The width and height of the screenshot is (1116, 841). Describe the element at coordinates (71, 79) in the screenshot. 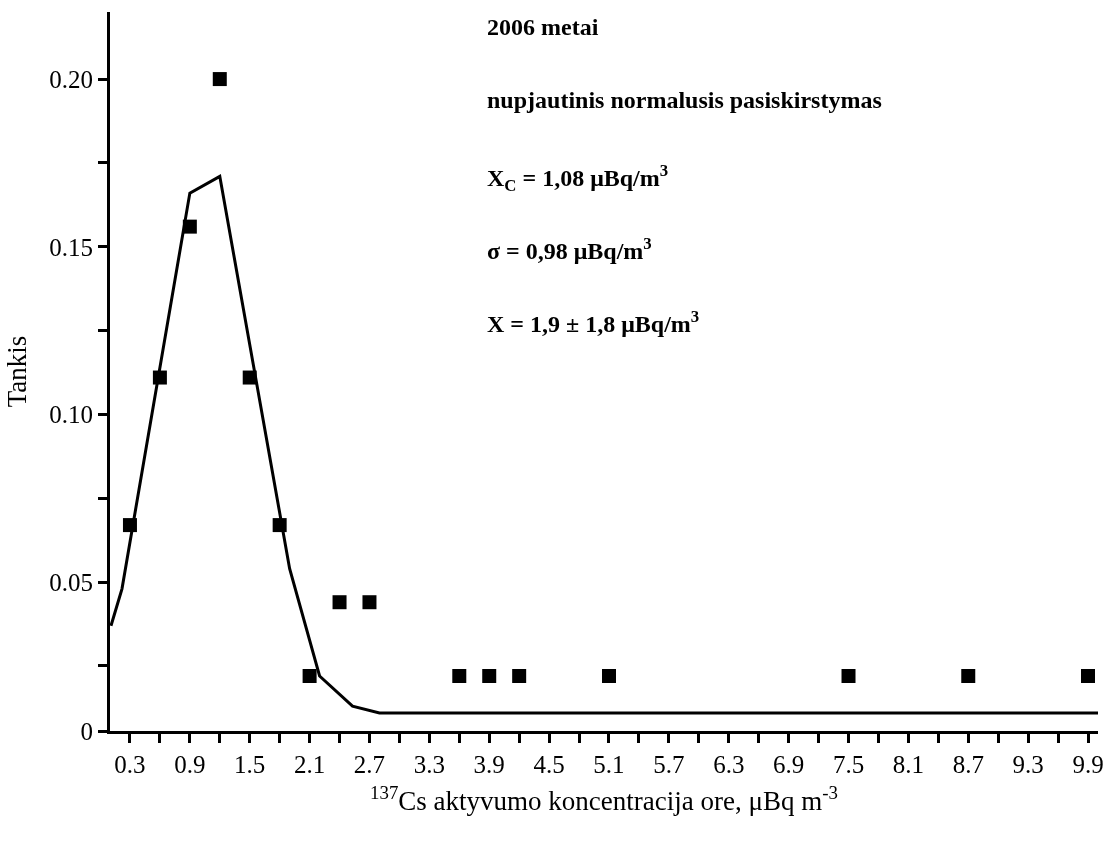

I see `y-tick-label: 0.20` at that location.